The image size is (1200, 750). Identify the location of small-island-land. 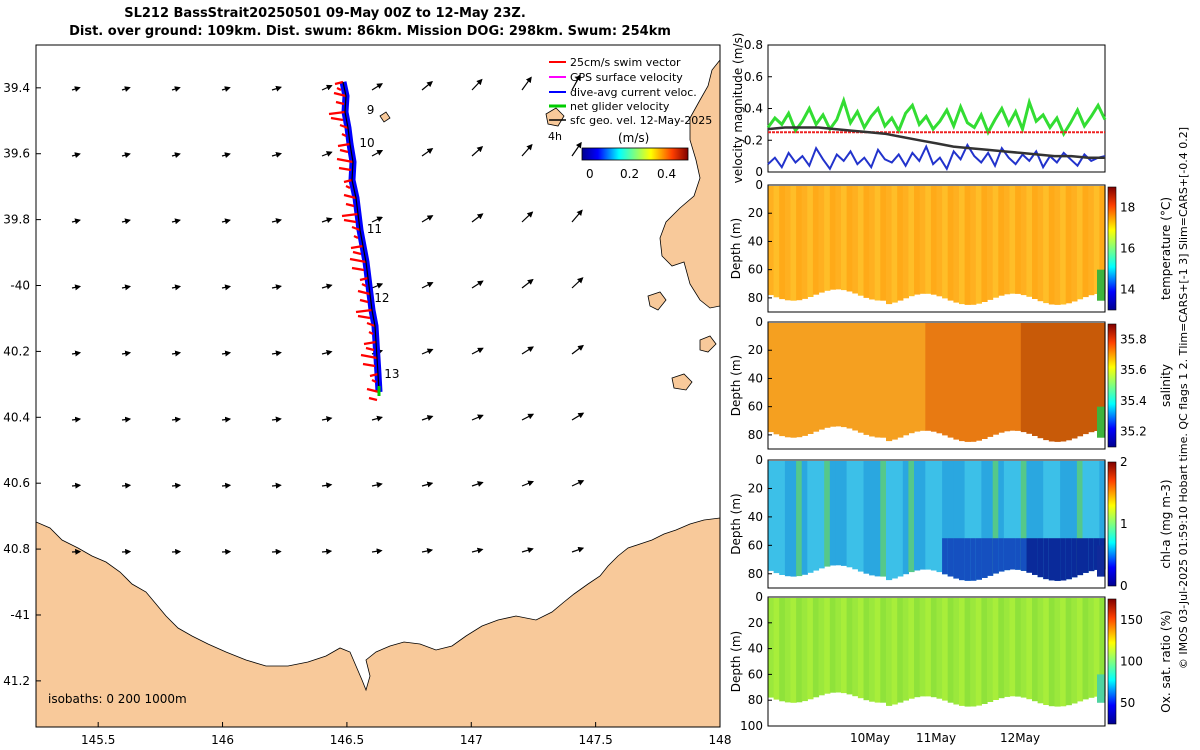
(682, 382).